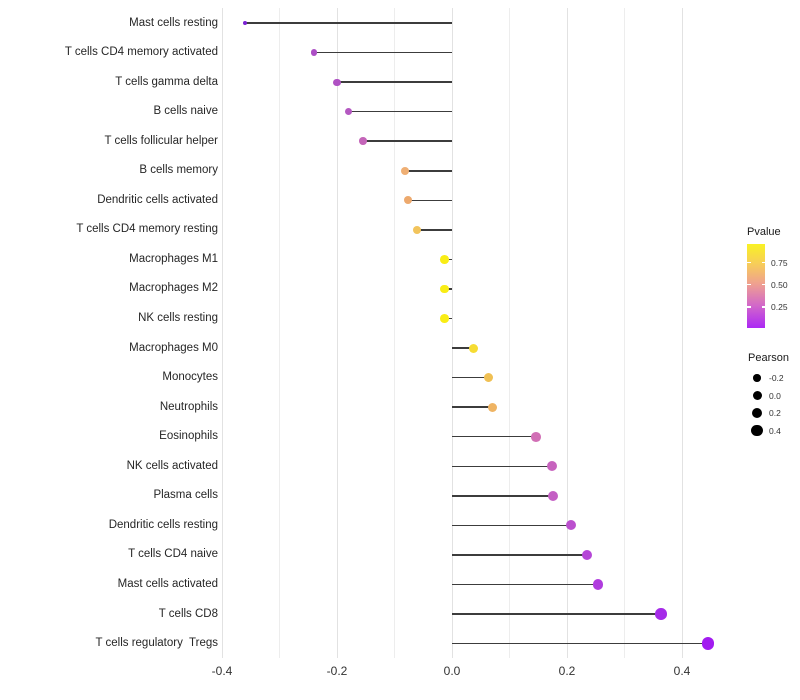  Describe the element at coordinates (567, 671) in the screenshot. I see `x-tick-label: 0.2` at that location.